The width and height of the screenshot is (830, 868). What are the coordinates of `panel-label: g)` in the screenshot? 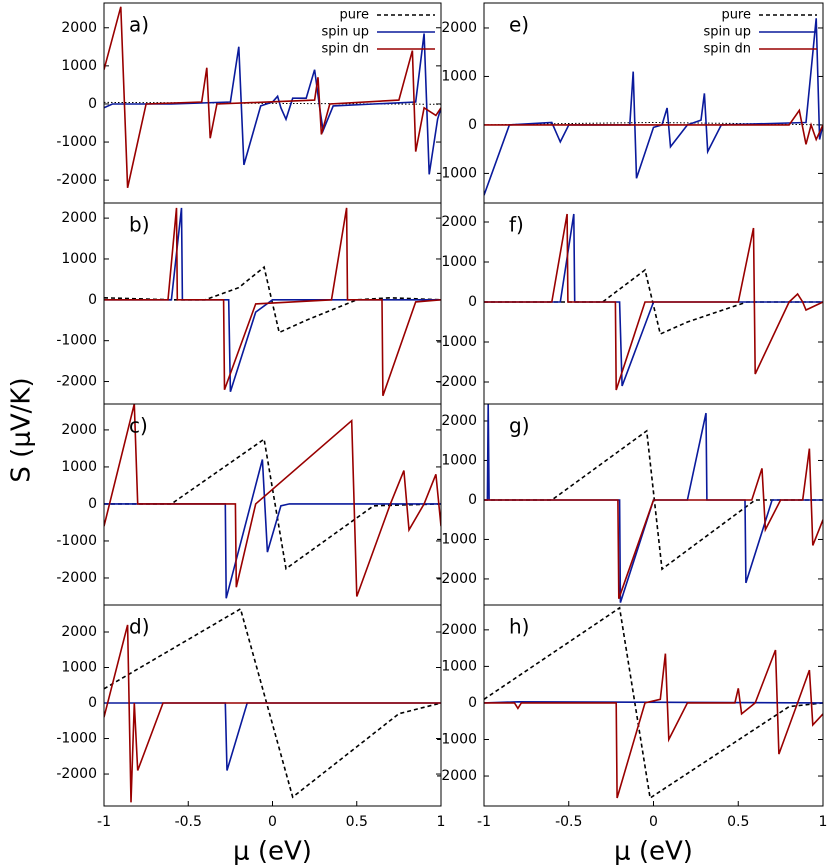 It's located at (519, 426).